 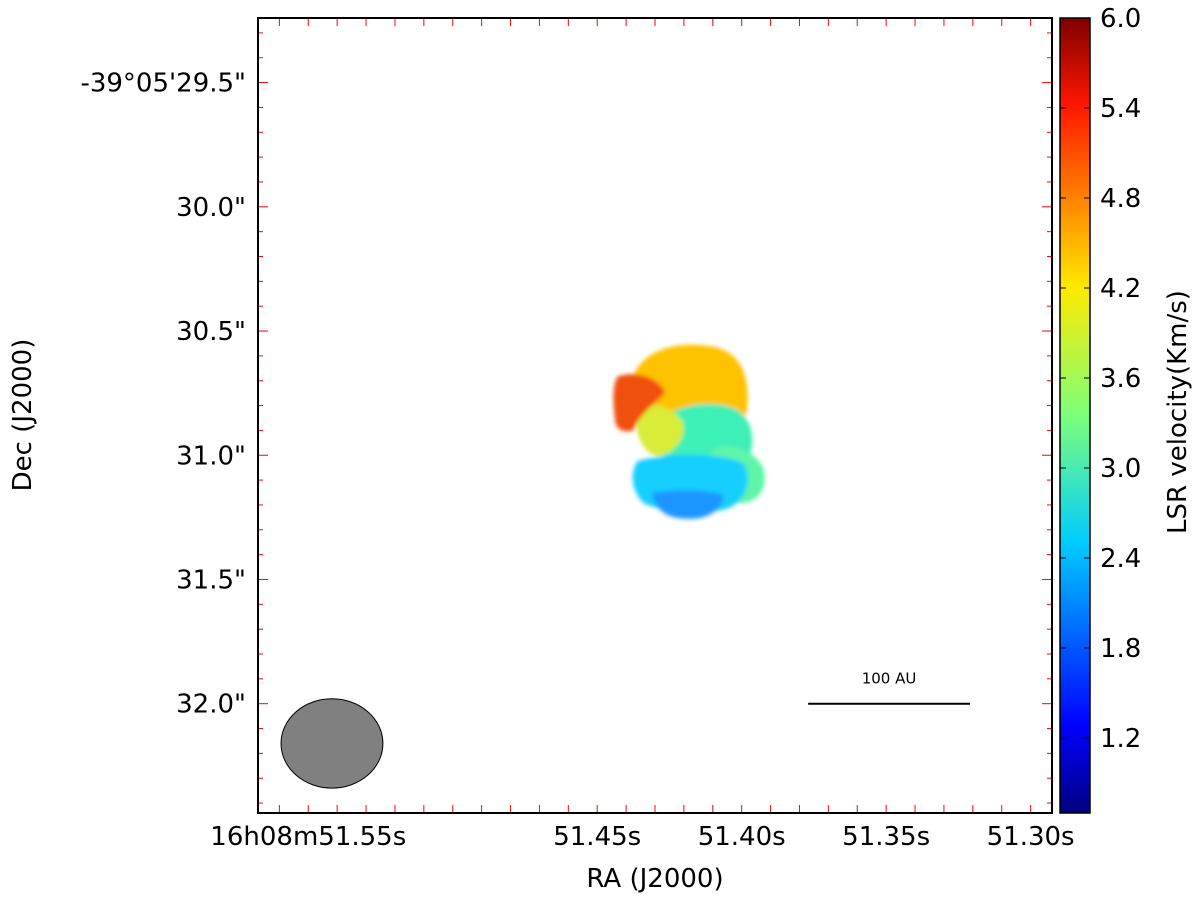 I want to click on y-tick-label: 31.5", so click(x=211, y=580).